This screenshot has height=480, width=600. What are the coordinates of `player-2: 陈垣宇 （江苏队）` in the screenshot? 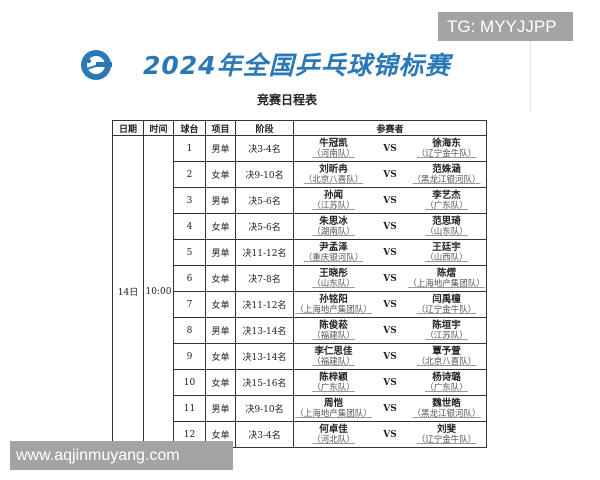 It's located at (446, 331).